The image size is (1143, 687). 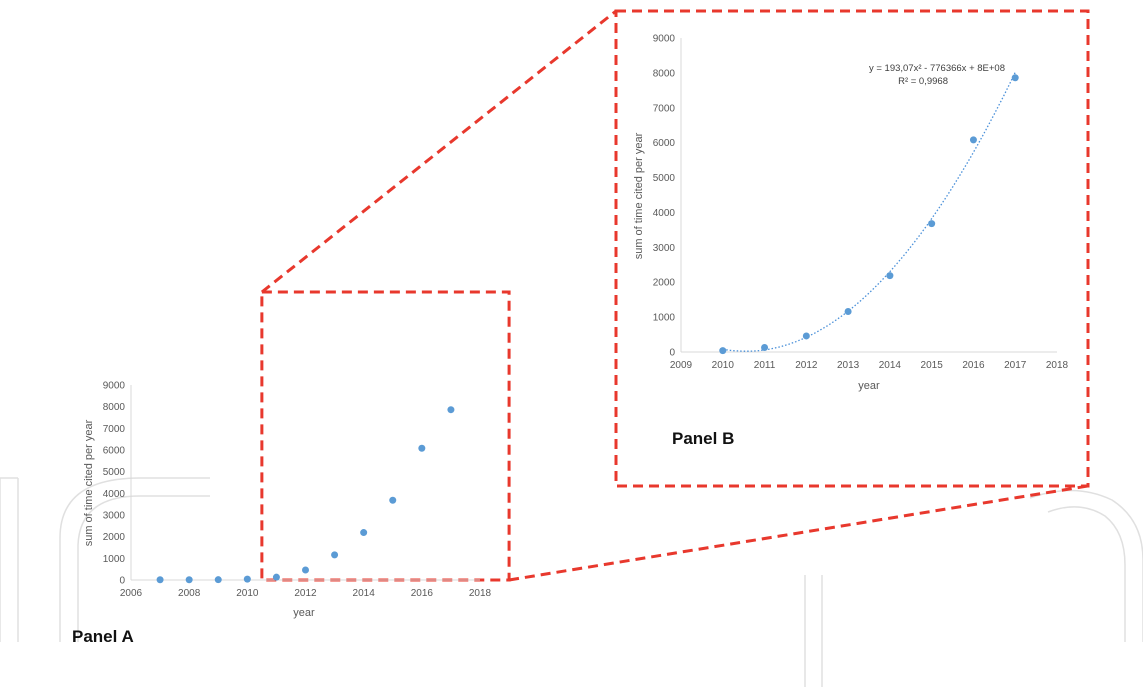 I want to click on zoom-connector-bottom, so click(x=798, y=533).